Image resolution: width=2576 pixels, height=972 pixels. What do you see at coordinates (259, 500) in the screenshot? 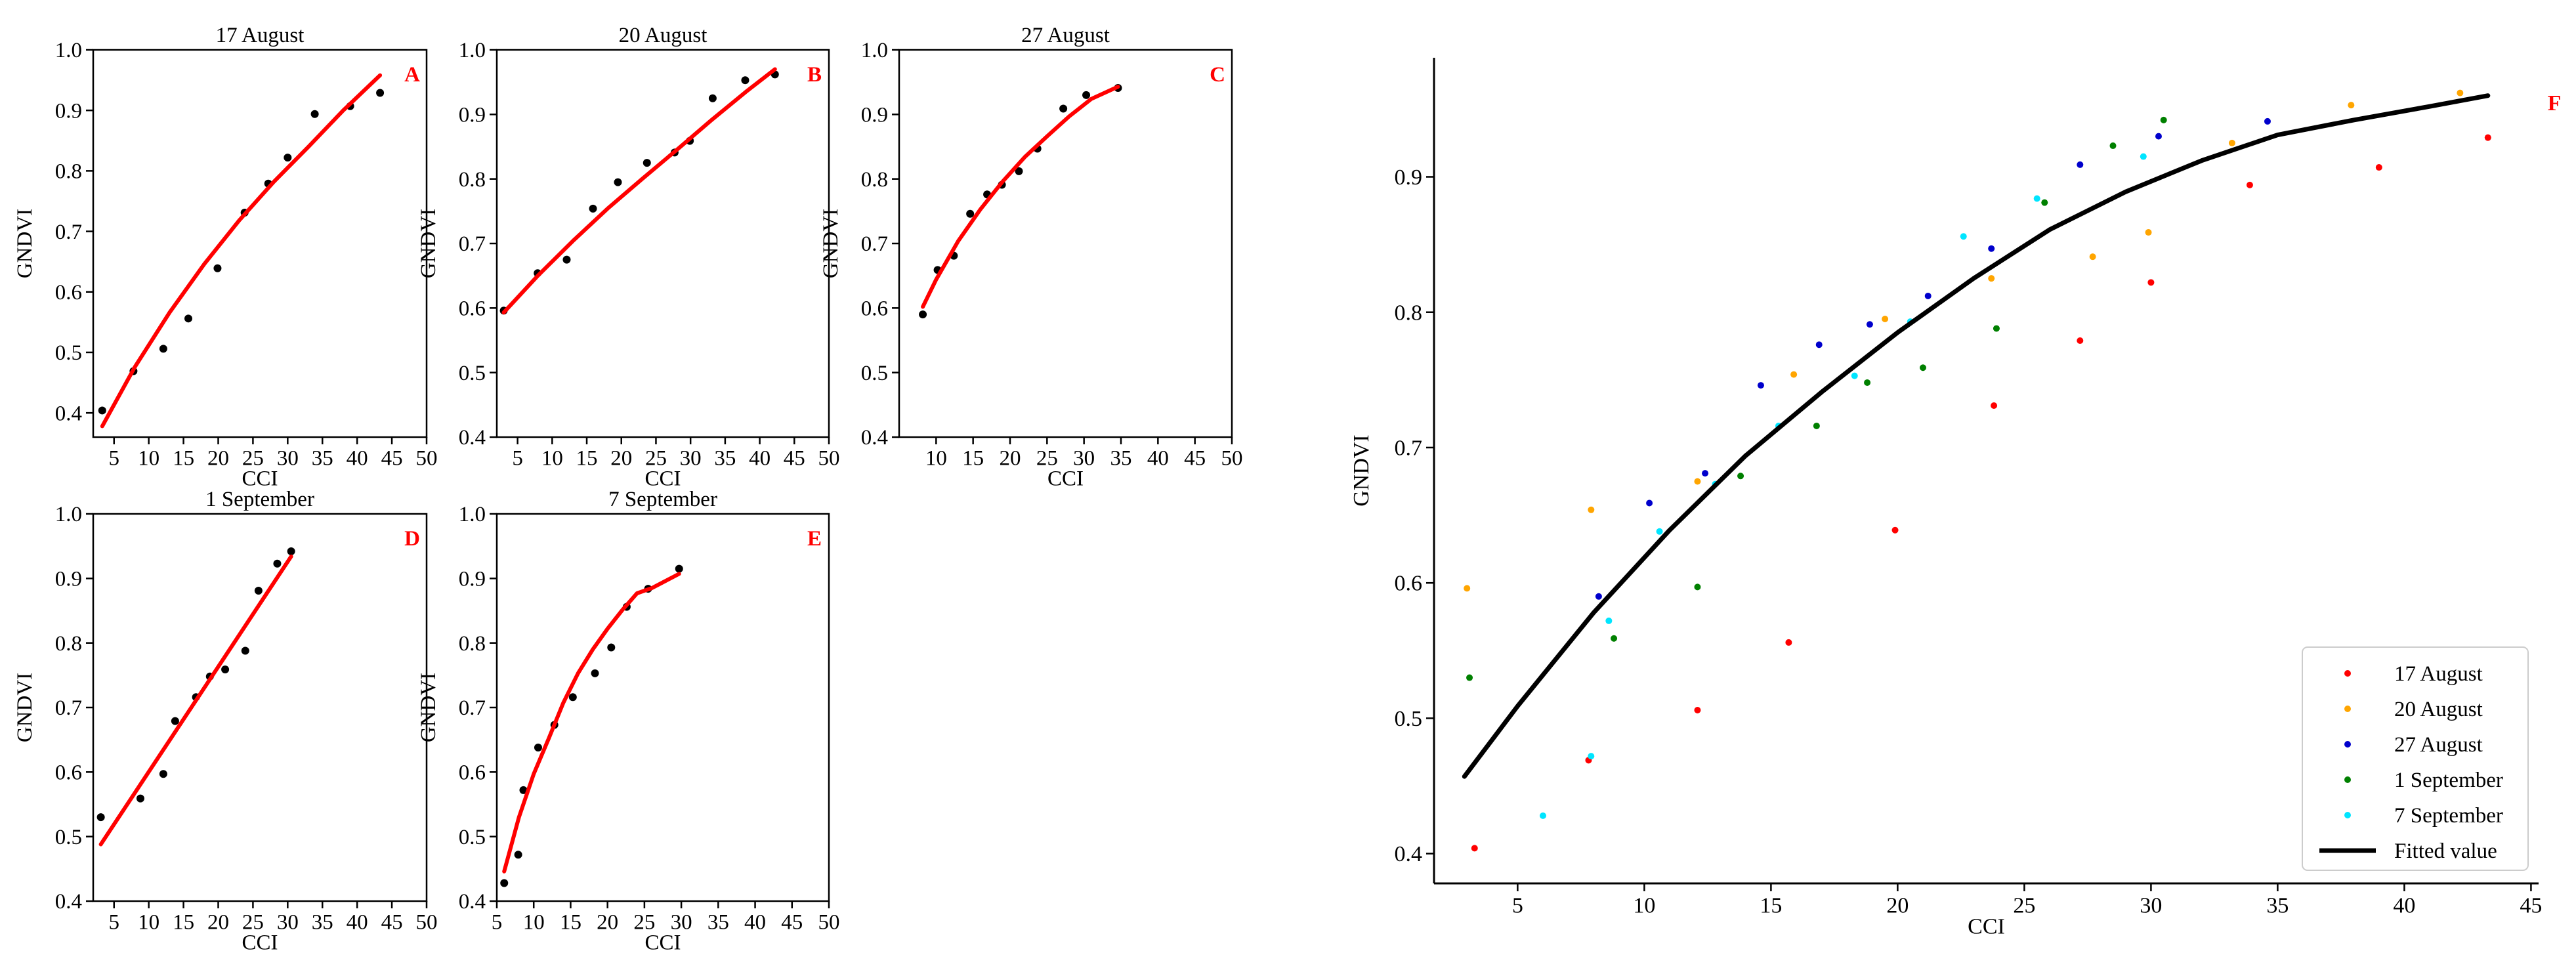
I see `chart-title: 1 September` at bounding box center [259, 500].